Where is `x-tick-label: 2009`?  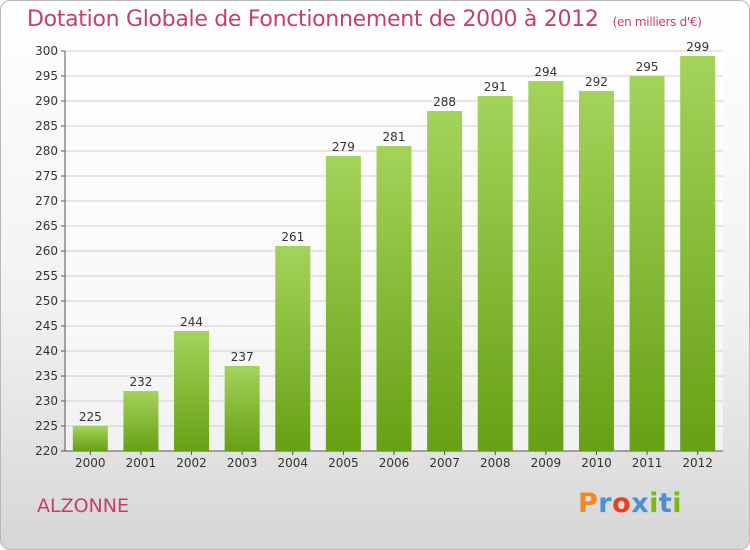
x-tick-label: 2009 is located at coordinates (546, 463).